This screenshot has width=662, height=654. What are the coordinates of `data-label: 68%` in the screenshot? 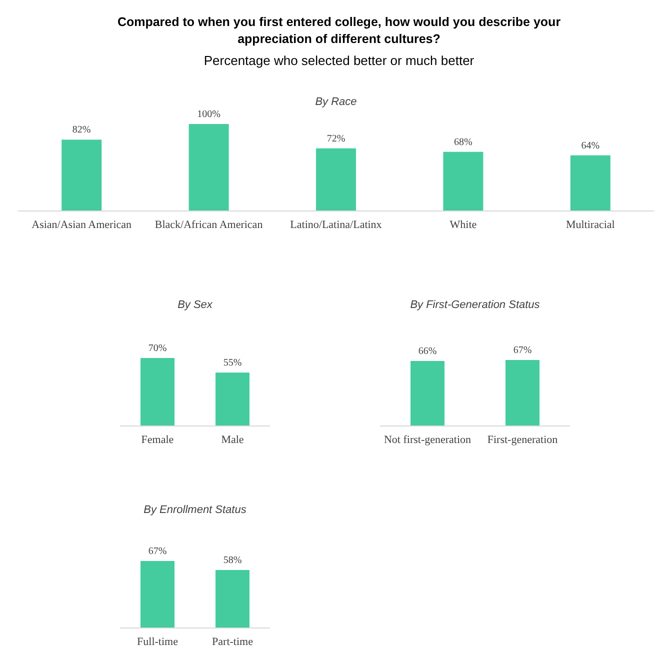 It's located at (463, 142).